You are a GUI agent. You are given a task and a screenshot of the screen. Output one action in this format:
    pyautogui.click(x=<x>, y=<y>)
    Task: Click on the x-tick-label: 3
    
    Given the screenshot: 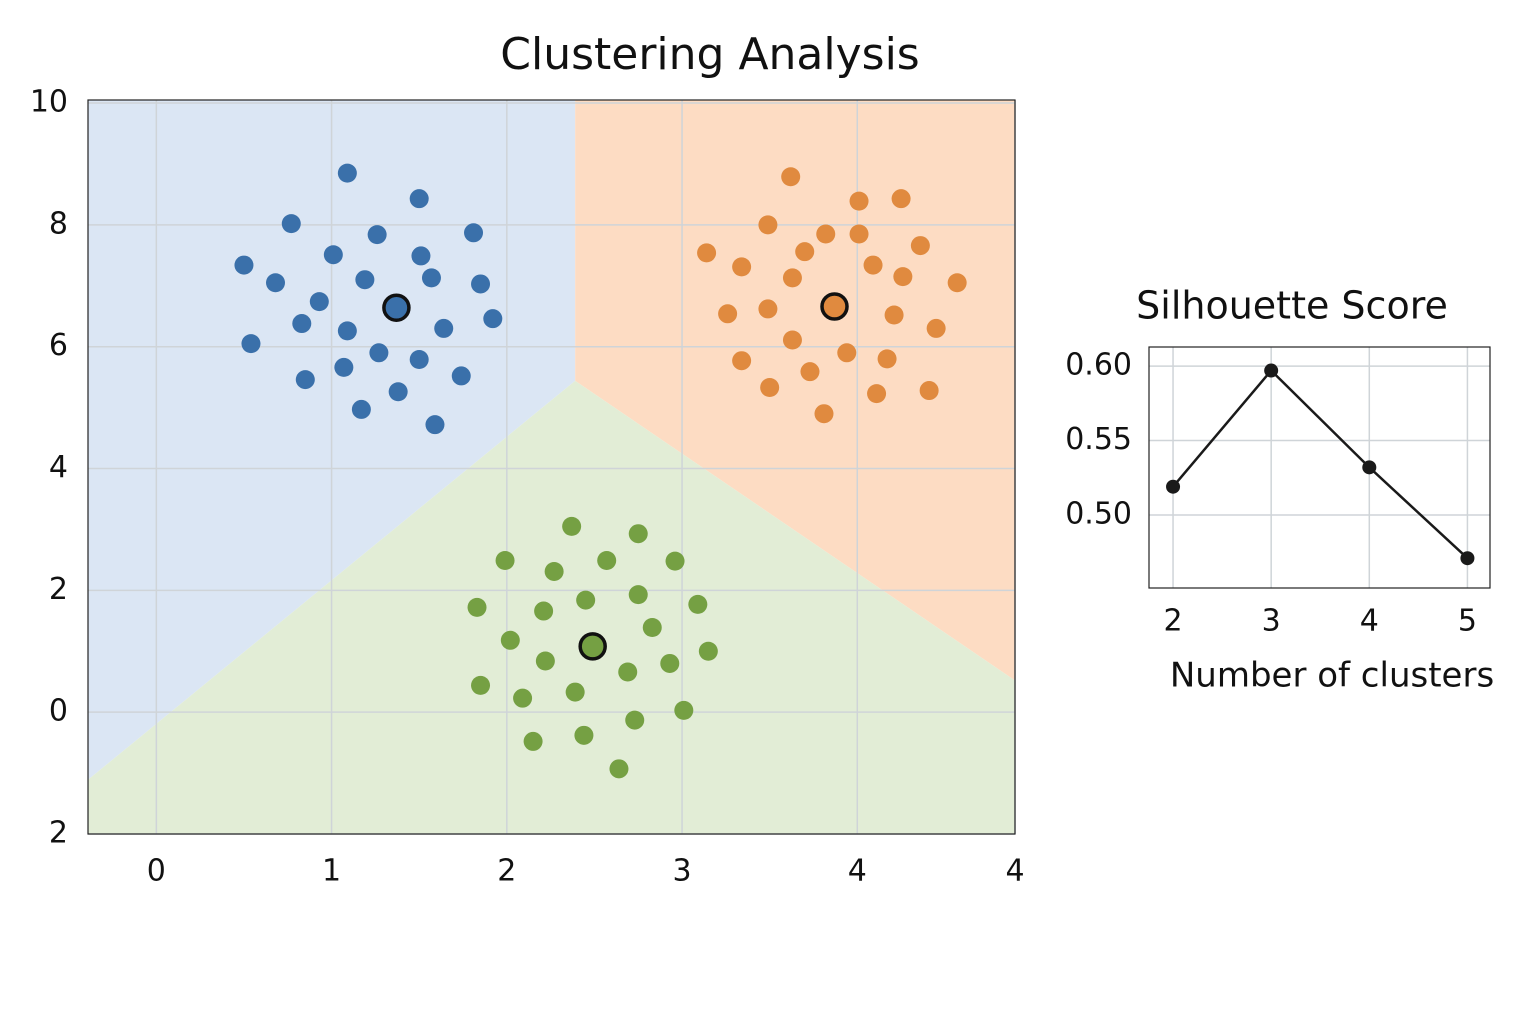 What is the action you would take?
    pyautogui.click(x=1271, y=621)
    